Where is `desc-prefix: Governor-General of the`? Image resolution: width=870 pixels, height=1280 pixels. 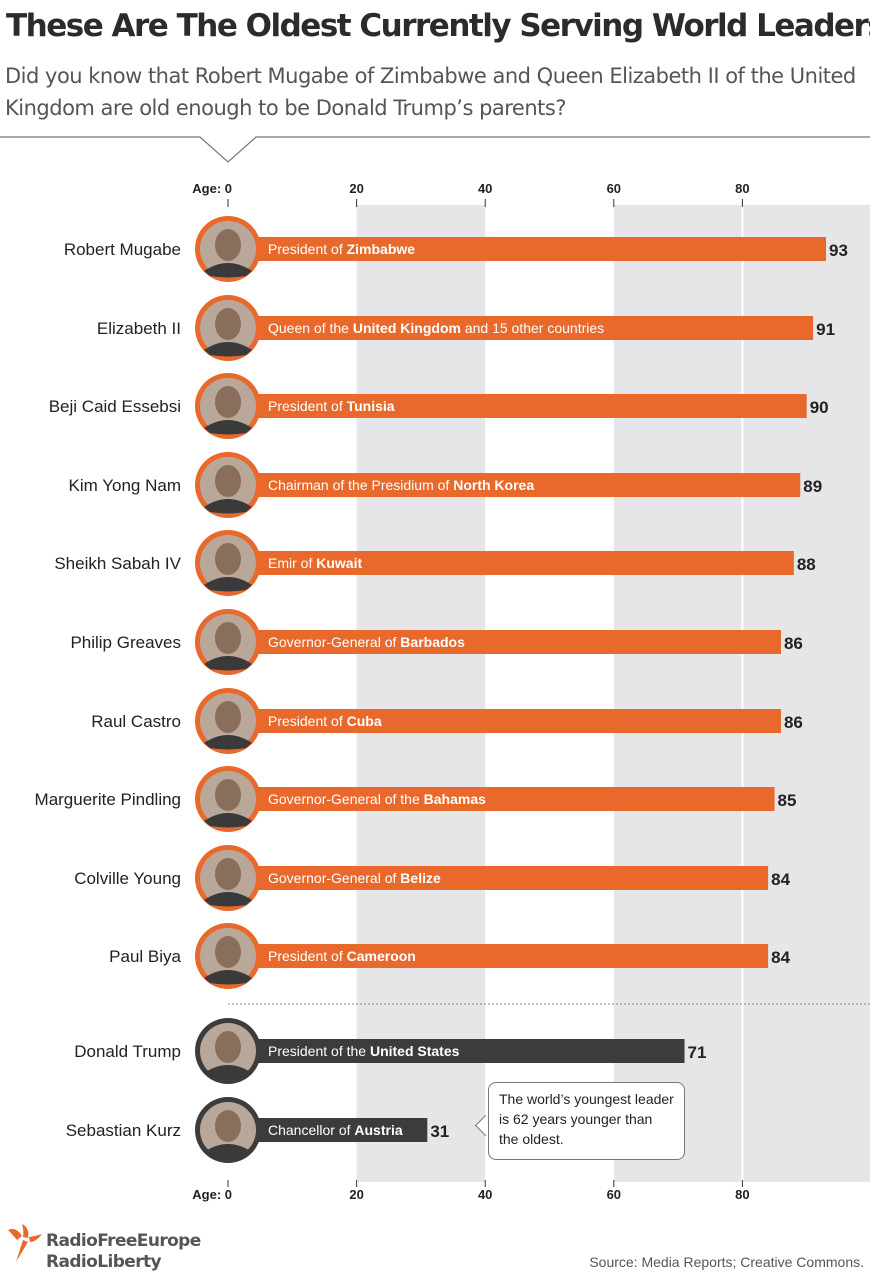
desc-prefix: Governor-General of the is located at coordinates (346, 799).